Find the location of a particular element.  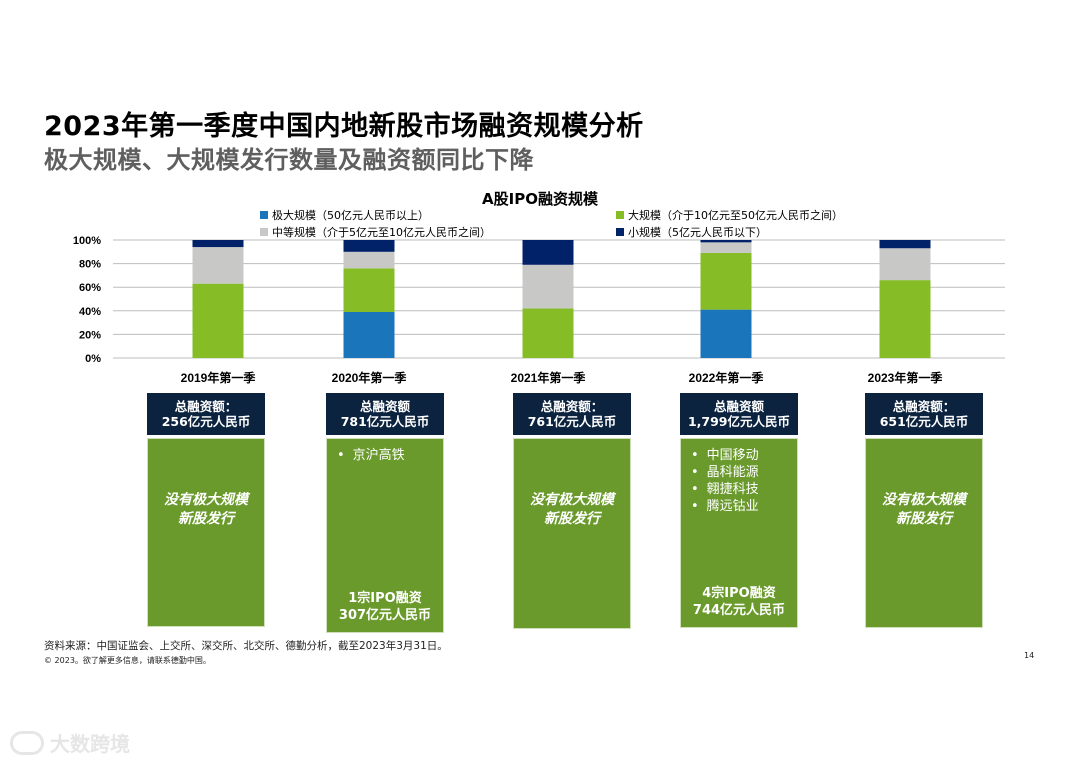

y-tick-label: 20% is located at coordinates (90, 335).